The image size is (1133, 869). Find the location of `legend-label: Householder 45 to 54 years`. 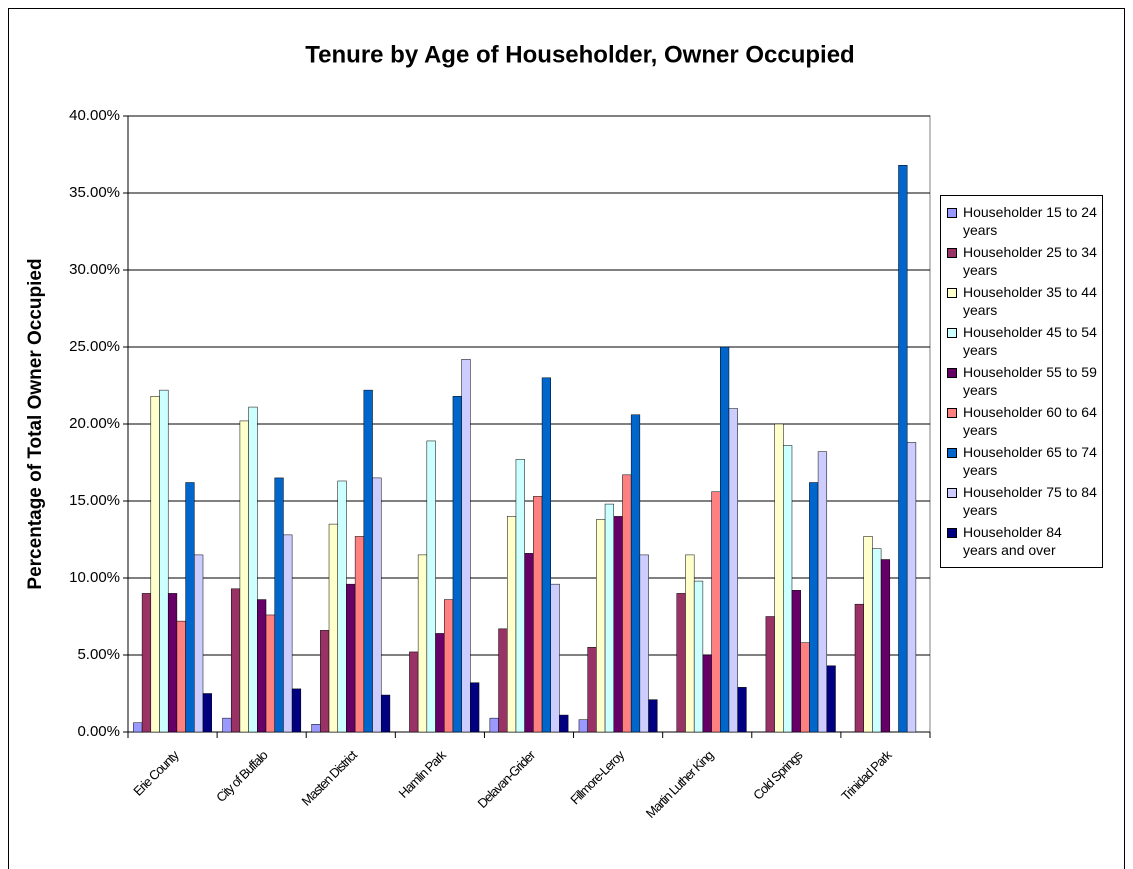

legend-label: Householder 45 to 54 years is located at coordinates (1030, 341).